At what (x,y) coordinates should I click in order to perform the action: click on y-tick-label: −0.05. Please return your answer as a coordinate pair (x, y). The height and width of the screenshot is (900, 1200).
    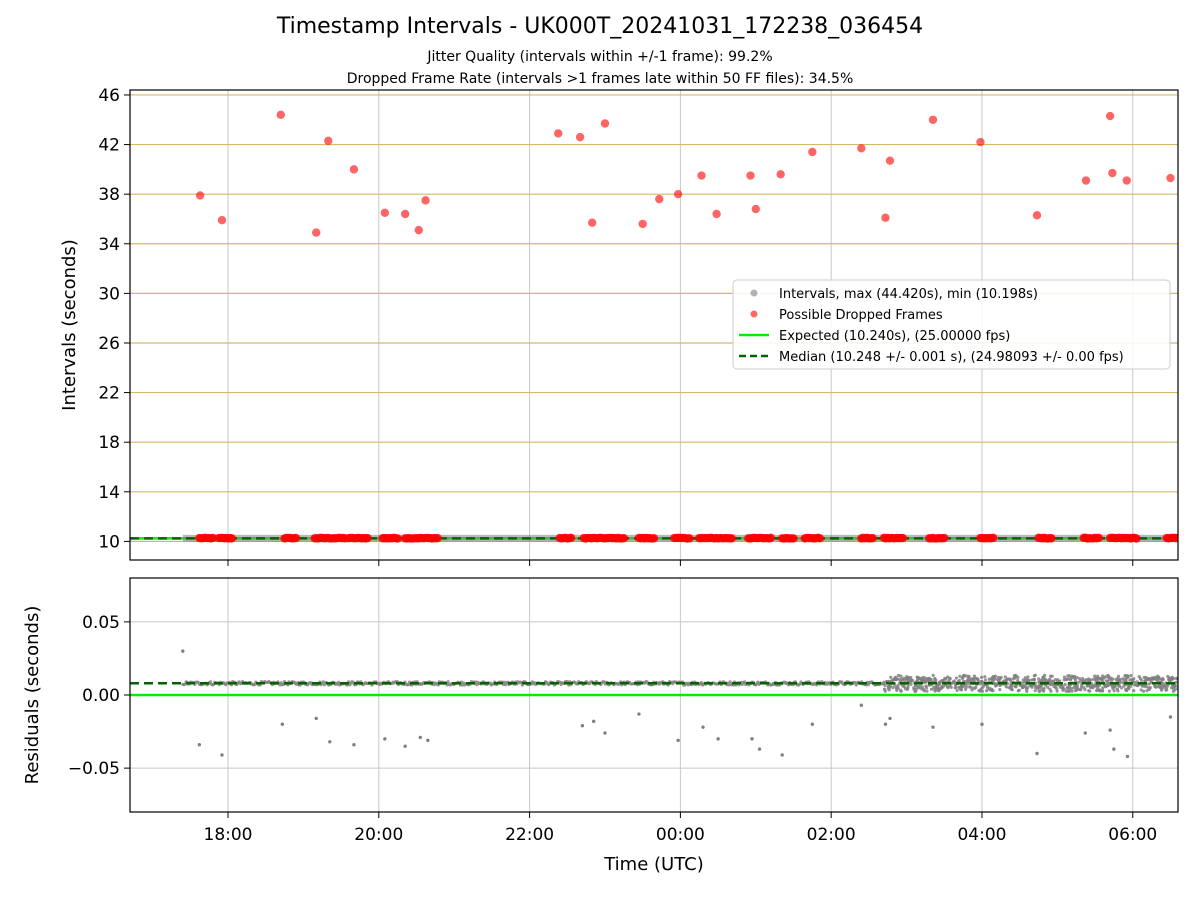
    Looking at the image, I should click on (94, 769).